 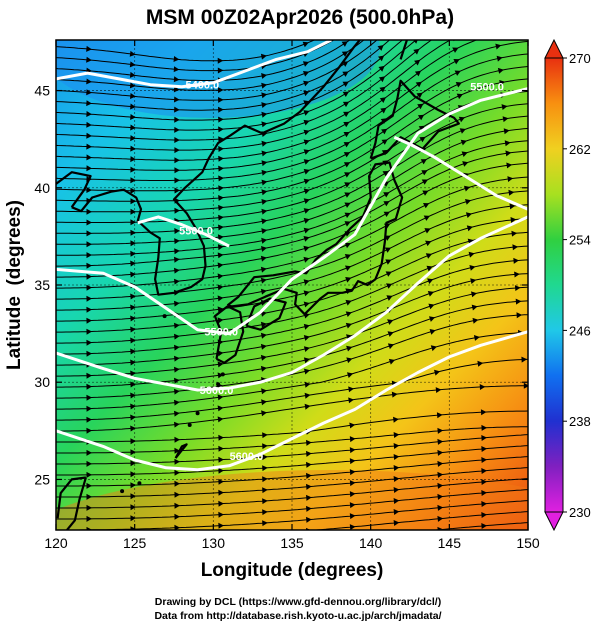 I want to click on contour-label: 5600.0, so click(x=217, y=391).